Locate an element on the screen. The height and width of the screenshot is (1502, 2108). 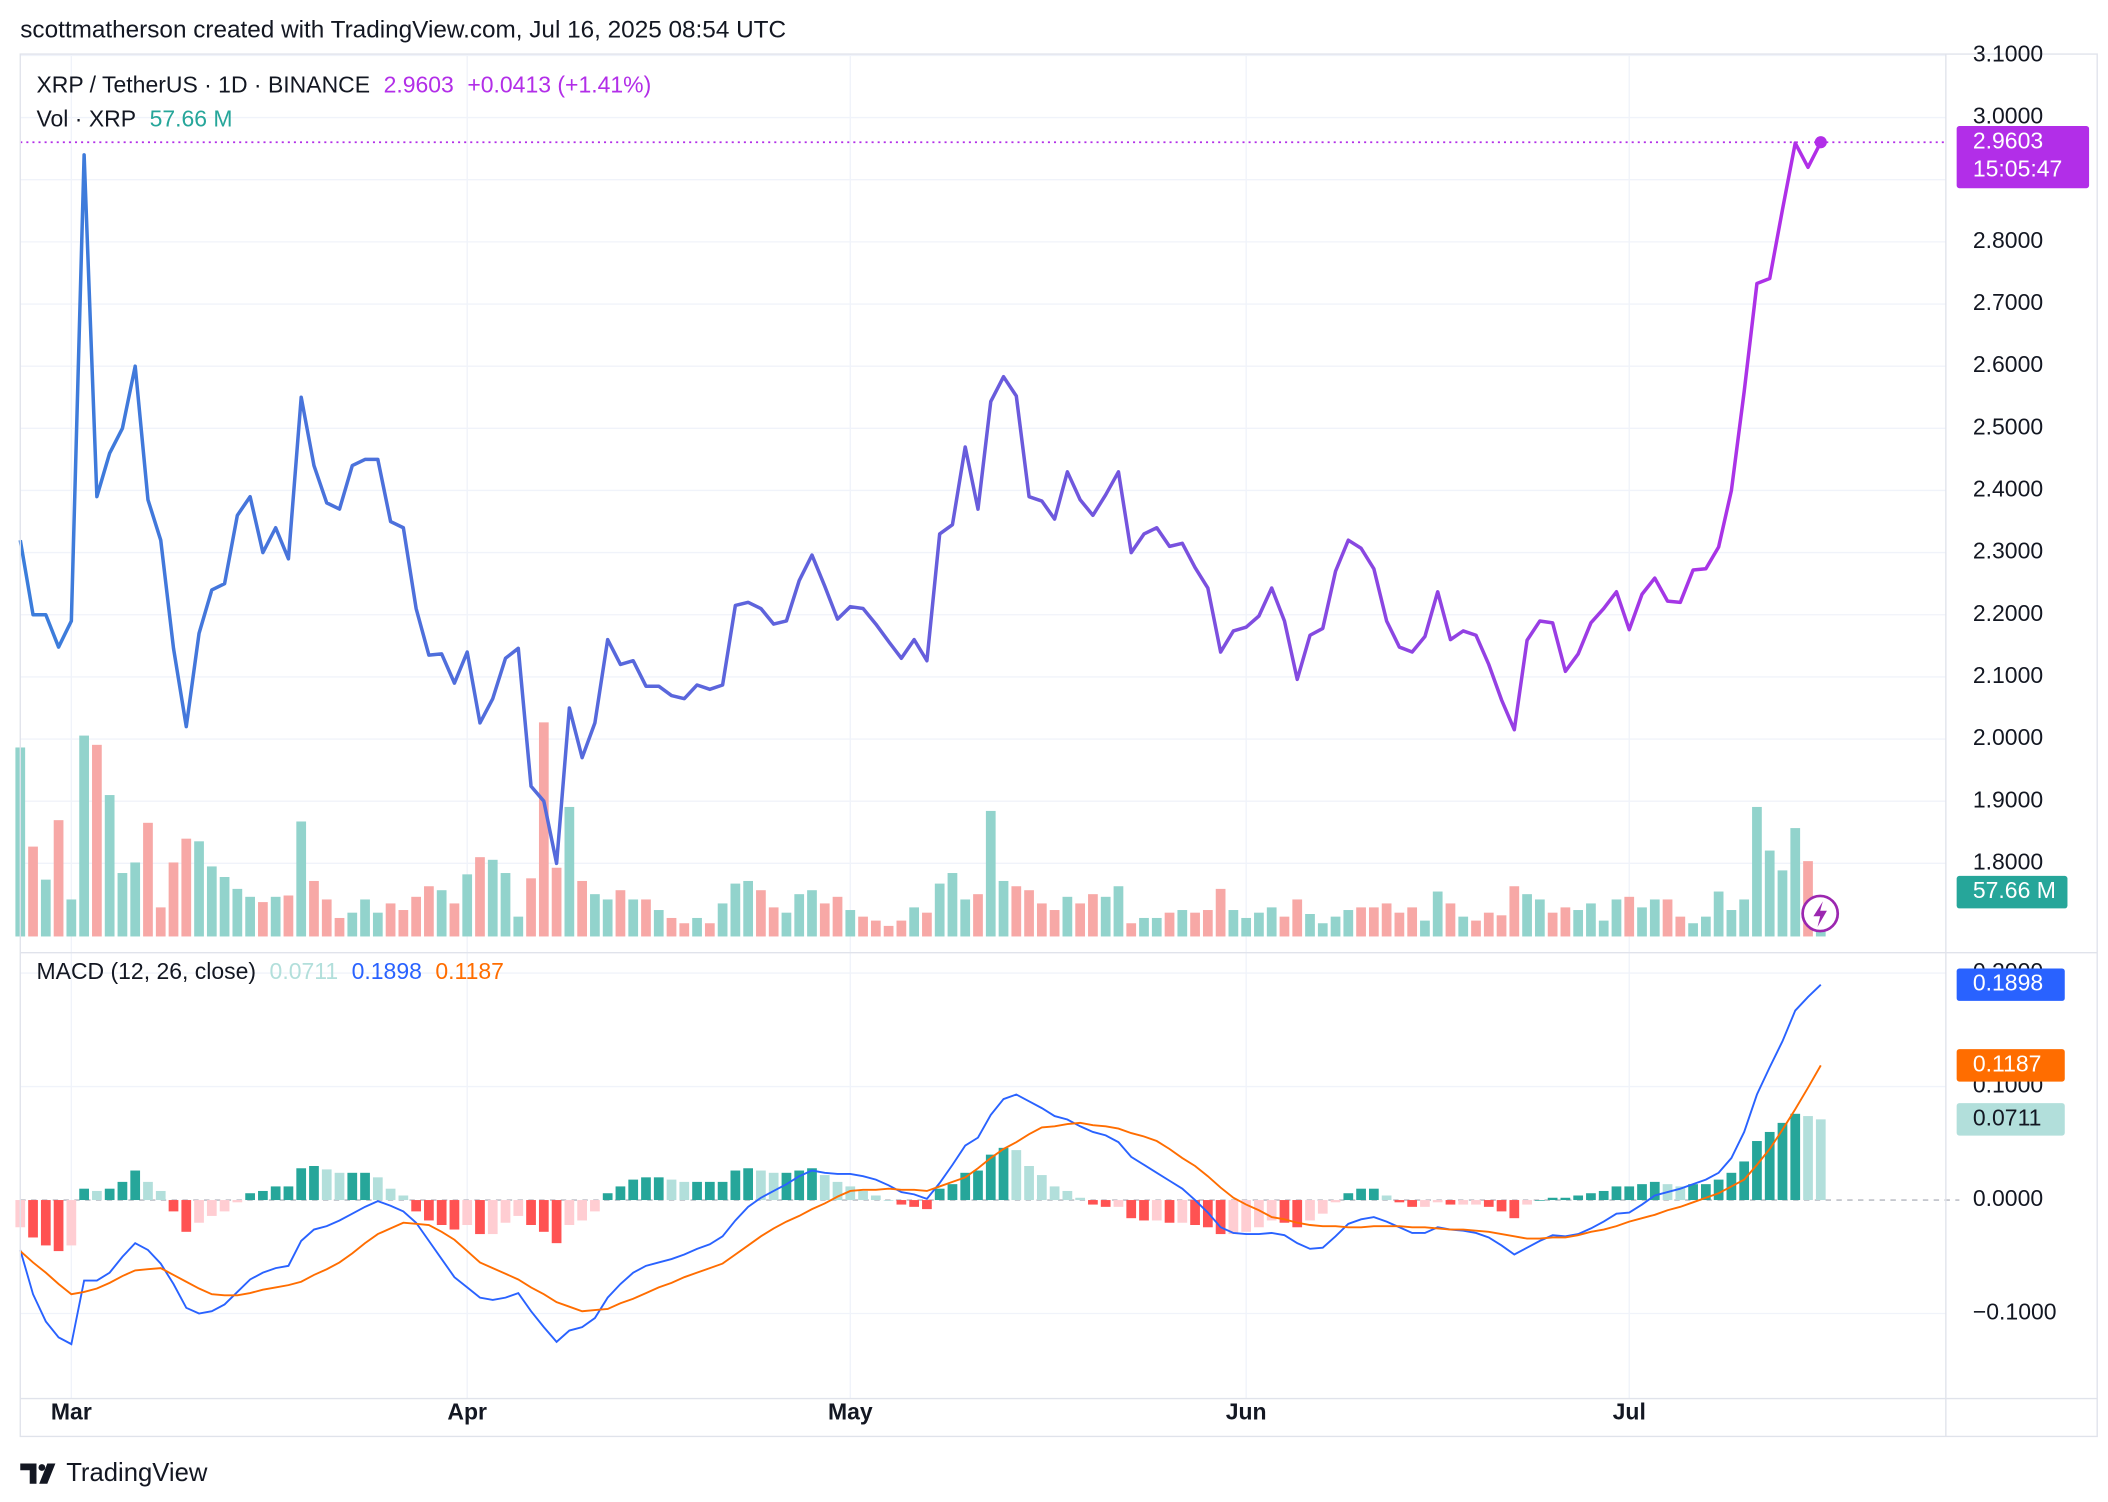
y-tick-label: 2.2000 is located at coordinates (2008, 613).